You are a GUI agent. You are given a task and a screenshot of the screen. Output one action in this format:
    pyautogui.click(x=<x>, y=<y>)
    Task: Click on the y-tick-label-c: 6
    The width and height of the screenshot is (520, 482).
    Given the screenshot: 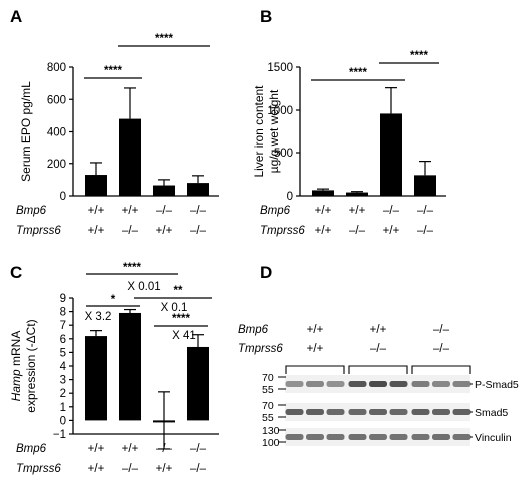 What is the action you would take?
    pyautogui.click(x=63, y=340)
    